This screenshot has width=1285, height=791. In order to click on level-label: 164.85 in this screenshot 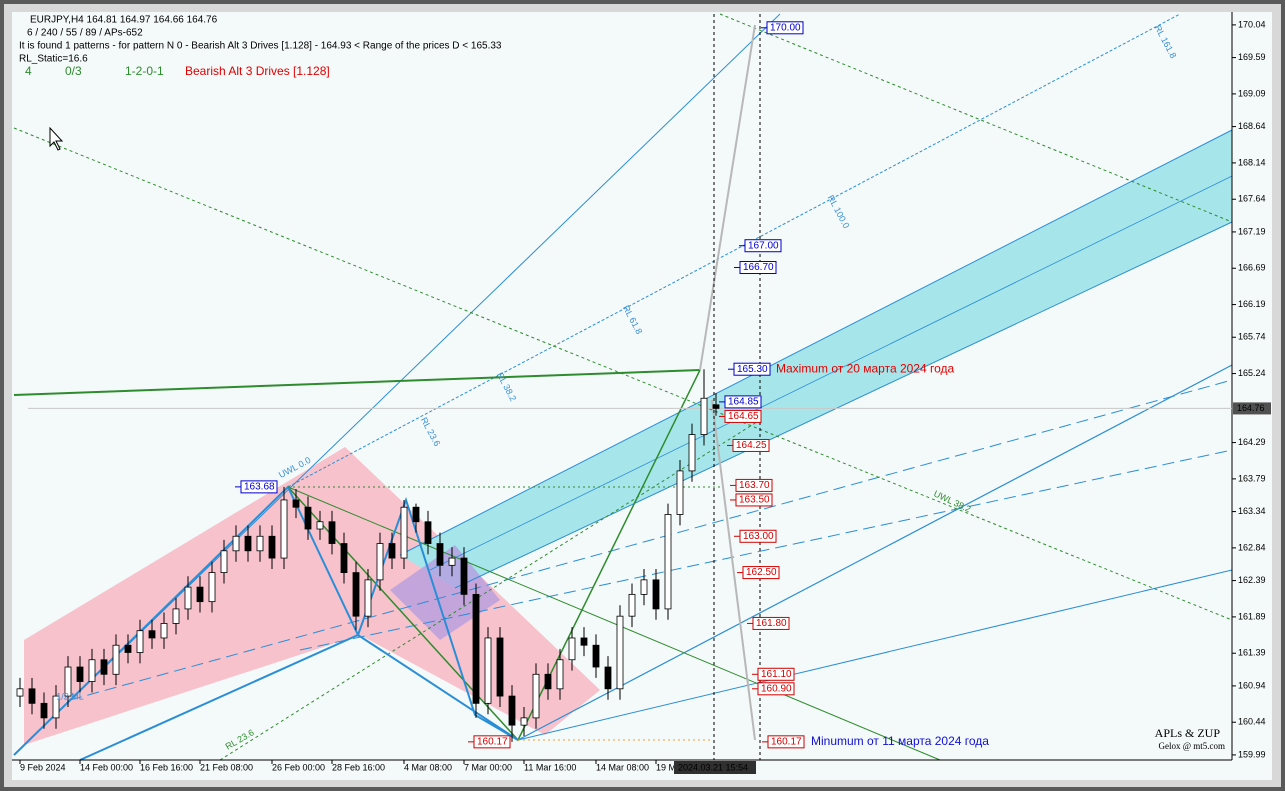, I will do `click(743, 402)`.